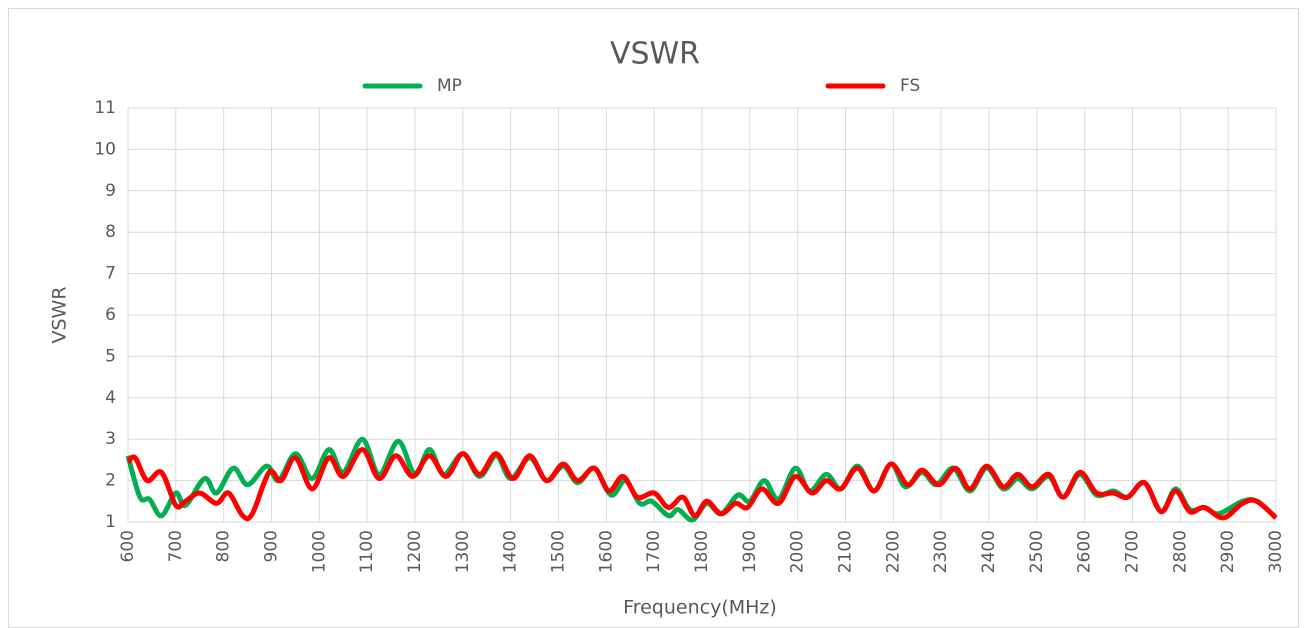 This screenshot has height=628, width=1307. Describe the element at coordinates (846, 551) in the screenshot. I see `x-tick-label: 2100` at that location.